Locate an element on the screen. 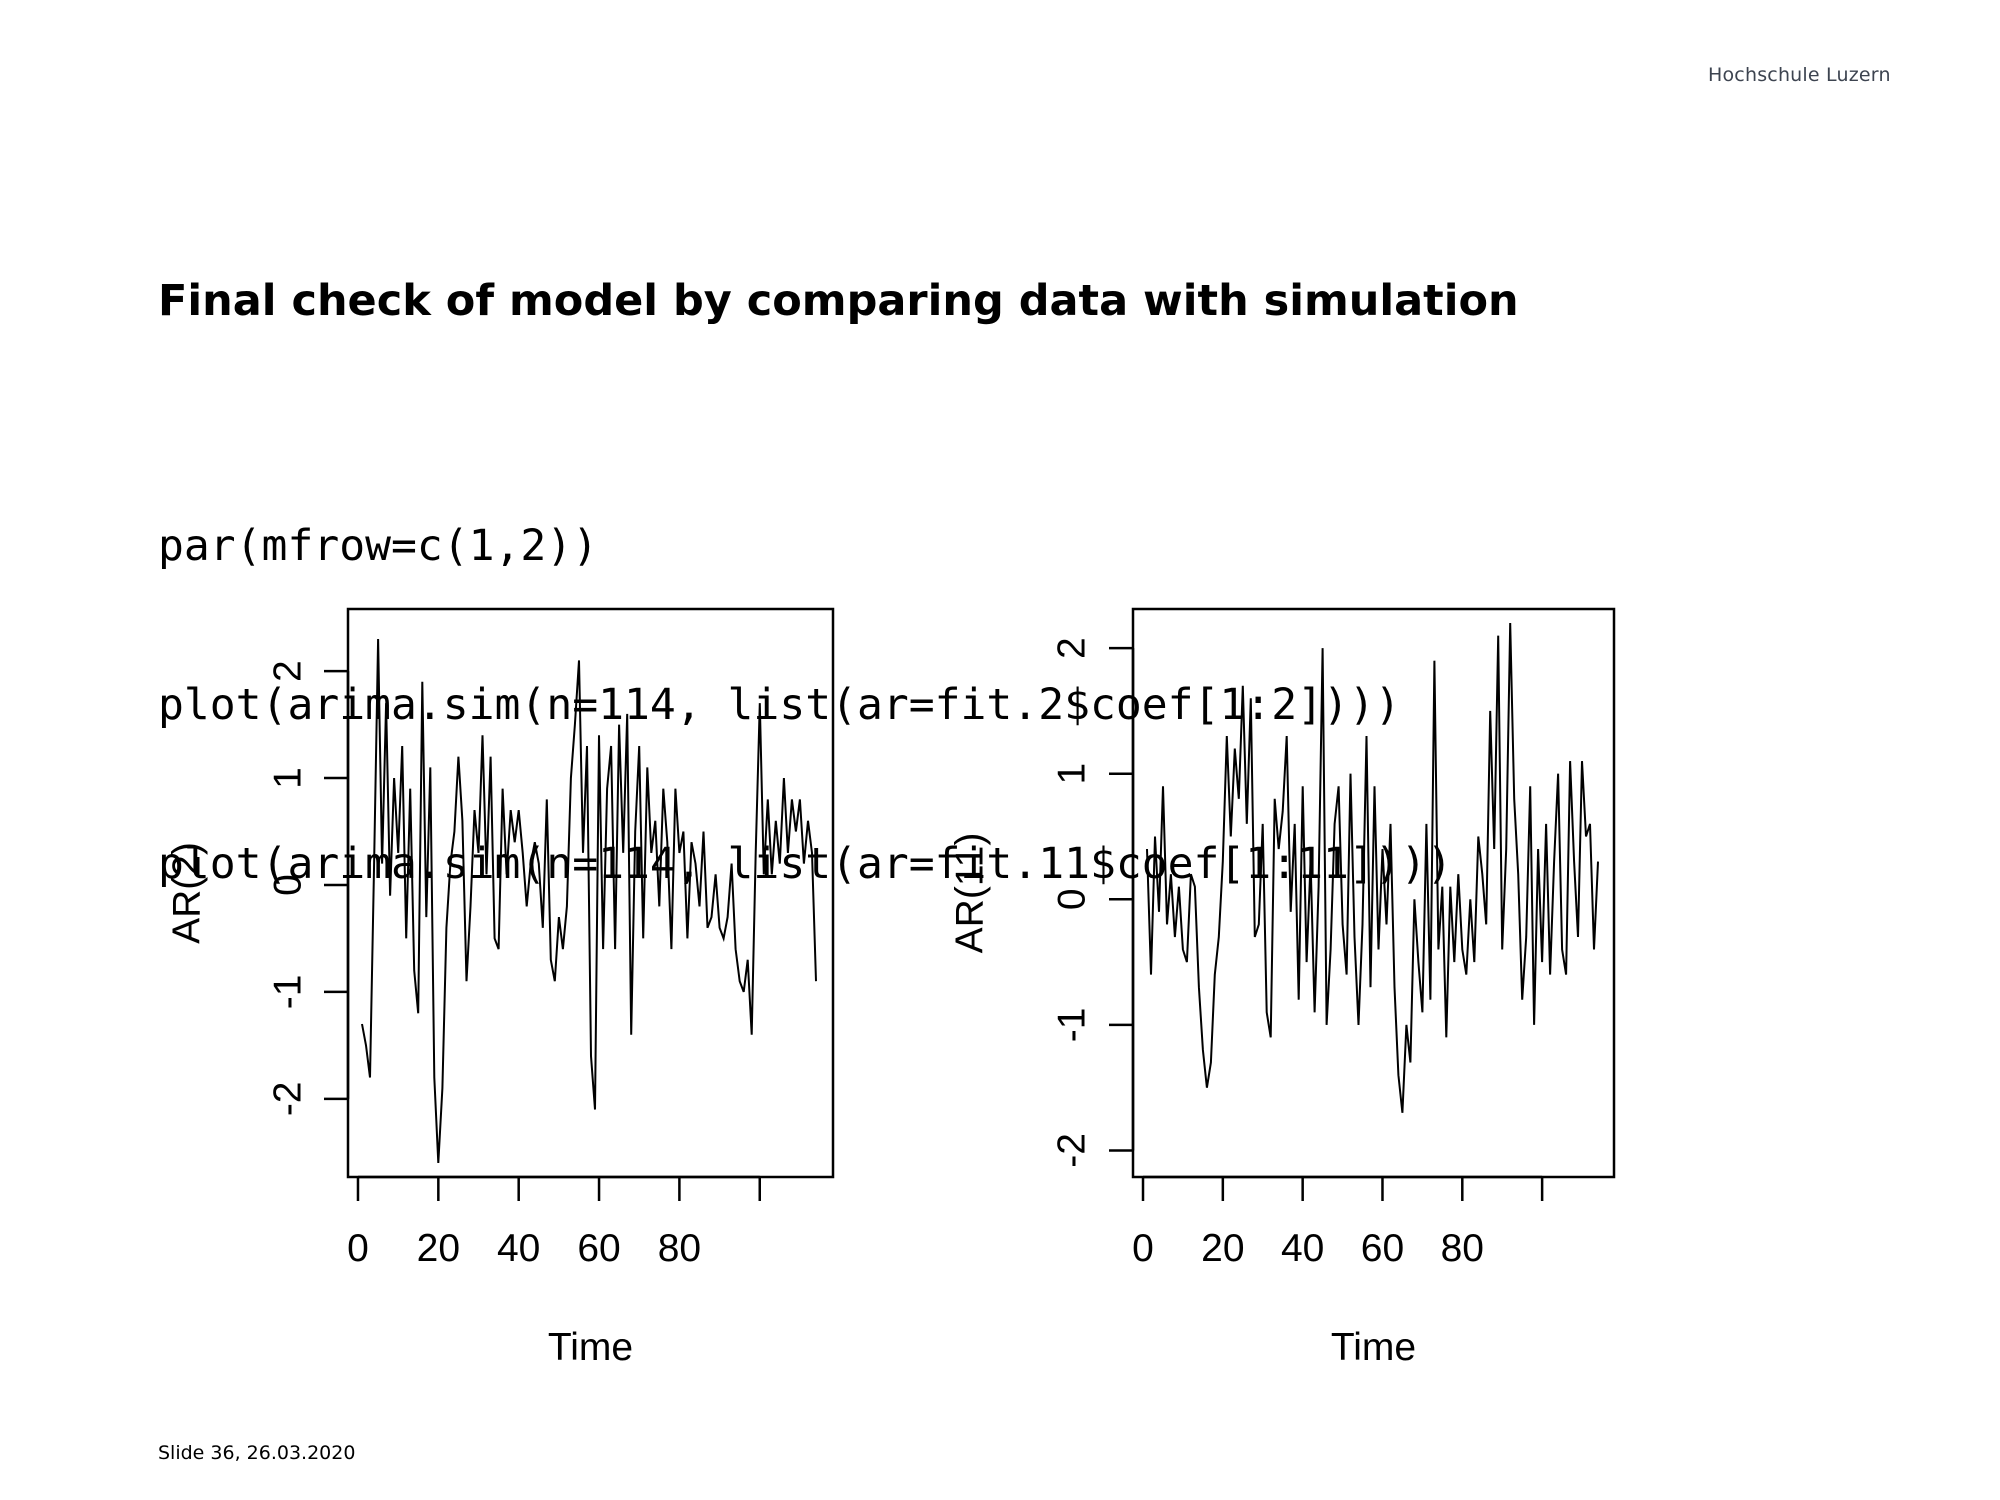  code-line: par(mfrow=c(1,2)) is located at coordinates (378, 546).